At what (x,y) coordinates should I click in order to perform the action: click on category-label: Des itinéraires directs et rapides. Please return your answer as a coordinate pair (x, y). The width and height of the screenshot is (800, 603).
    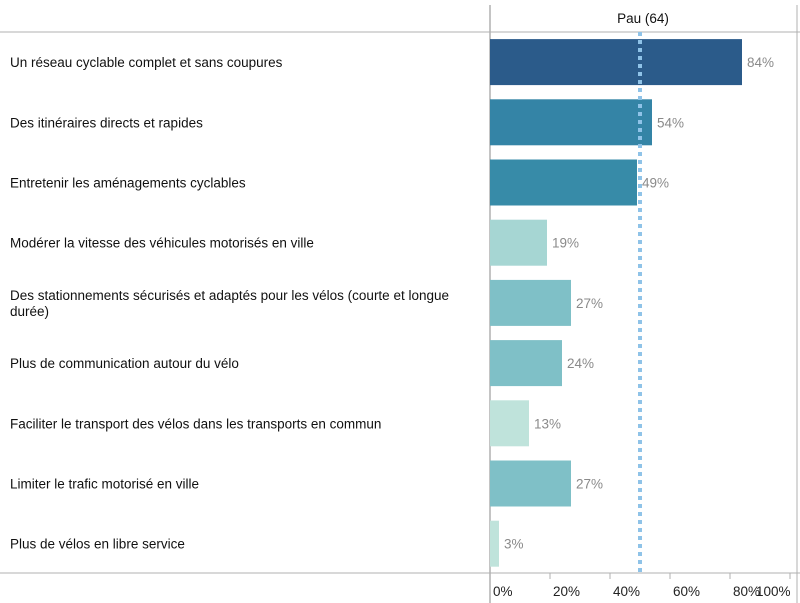
    Looking at the image, I should click on (106, 122).